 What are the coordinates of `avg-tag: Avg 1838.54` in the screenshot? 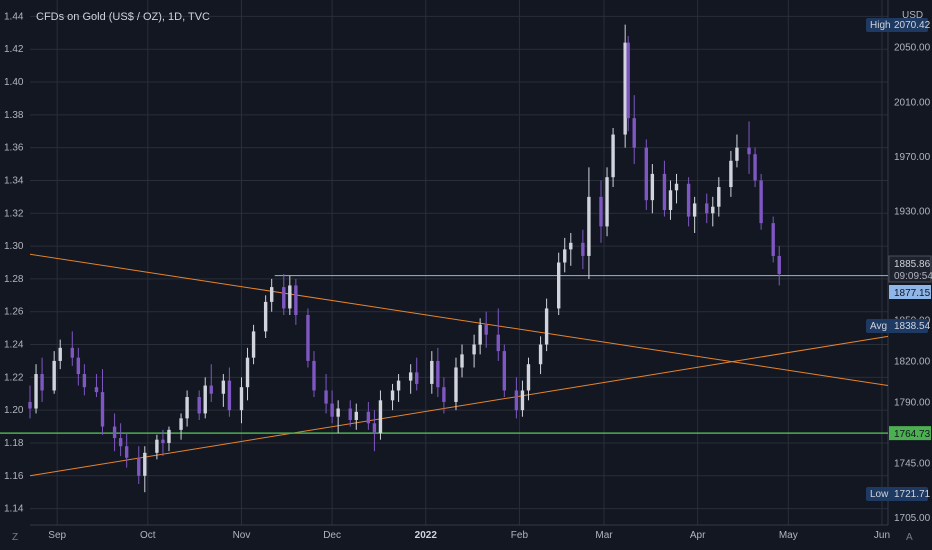 It's located at (898, 326).